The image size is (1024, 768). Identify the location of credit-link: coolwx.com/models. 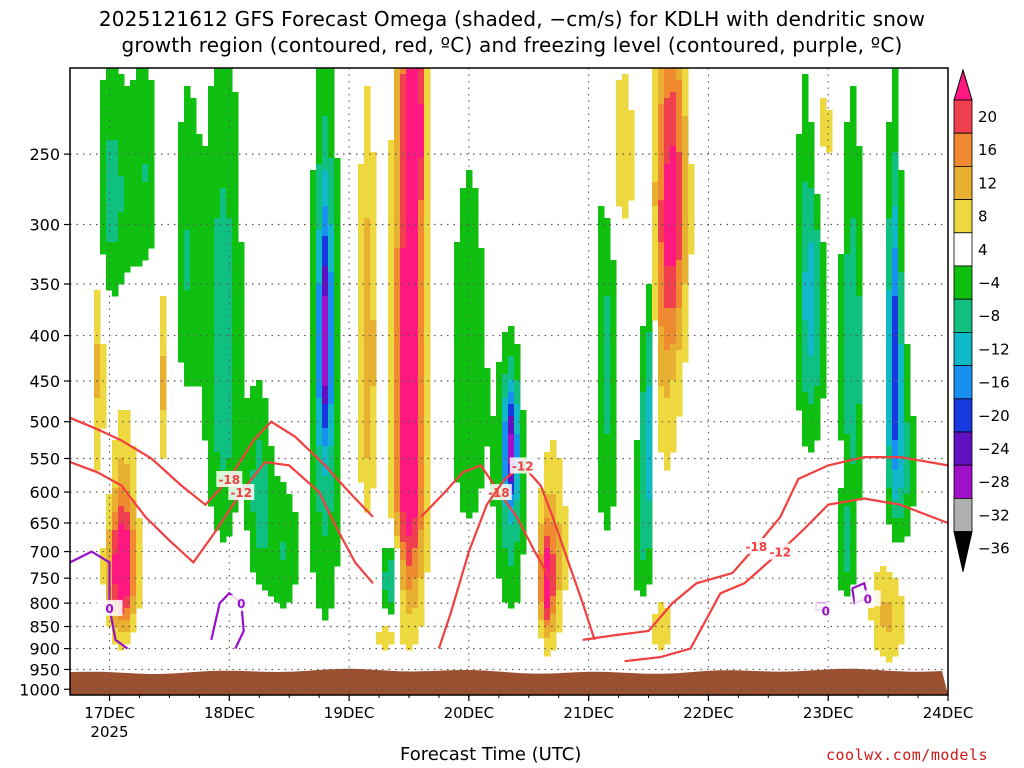
(907, 755).